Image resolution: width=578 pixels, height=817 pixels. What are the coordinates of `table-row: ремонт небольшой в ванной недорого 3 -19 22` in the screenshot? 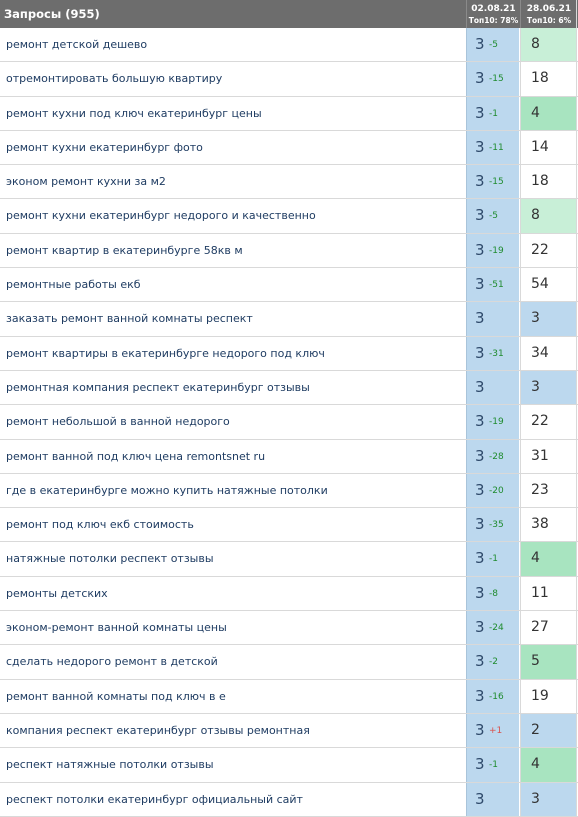 It's located at (289, 422).